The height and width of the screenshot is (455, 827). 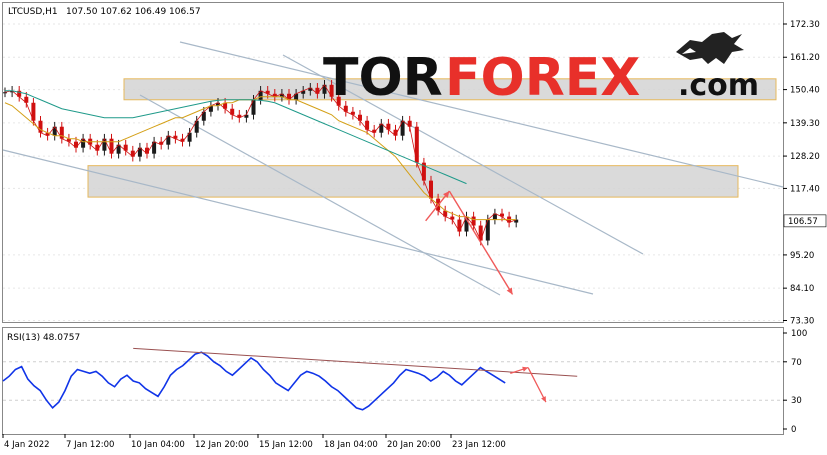 I want to click on logo-tor-text: TOR, so click(x=383, y=78).